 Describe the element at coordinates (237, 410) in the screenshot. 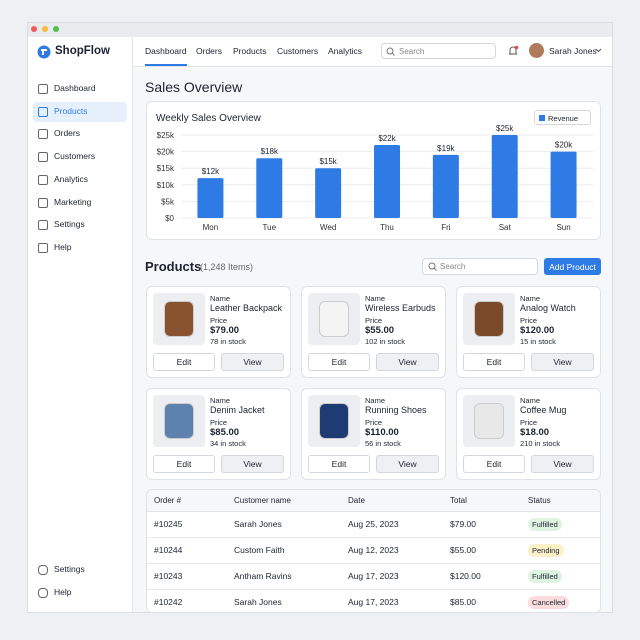

I see `product-name: Denim Jacket` at that location.